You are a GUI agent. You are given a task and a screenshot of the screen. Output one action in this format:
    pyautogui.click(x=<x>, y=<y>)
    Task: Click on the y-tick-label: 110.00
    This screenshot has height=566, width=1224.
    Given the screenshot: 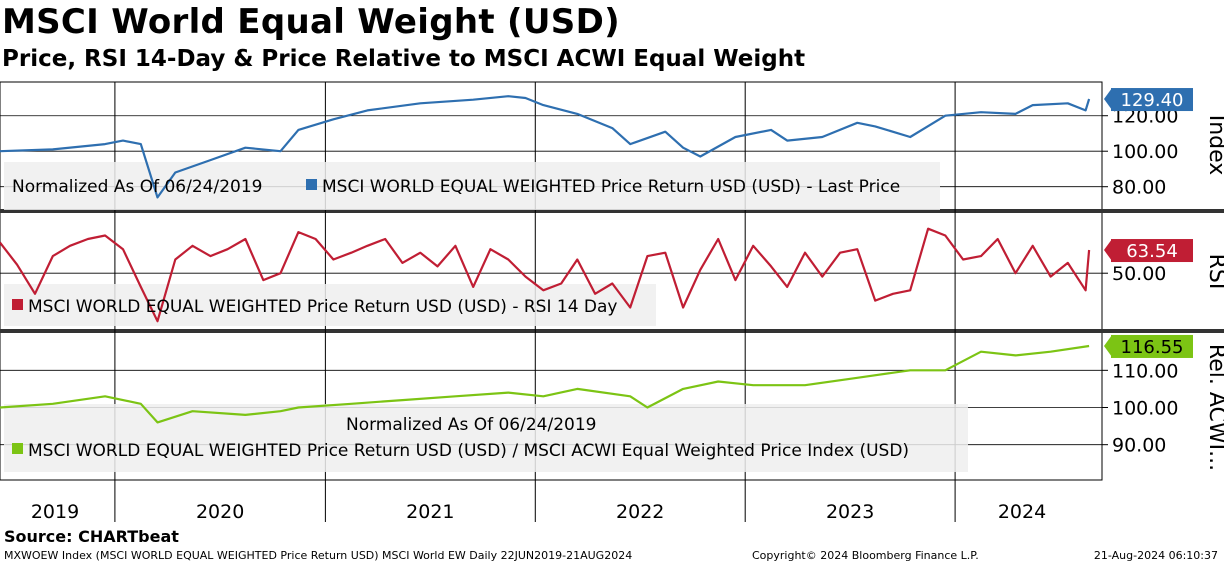 What is the action you would take?
    pyautogui.click(x=1145, y=371)
    